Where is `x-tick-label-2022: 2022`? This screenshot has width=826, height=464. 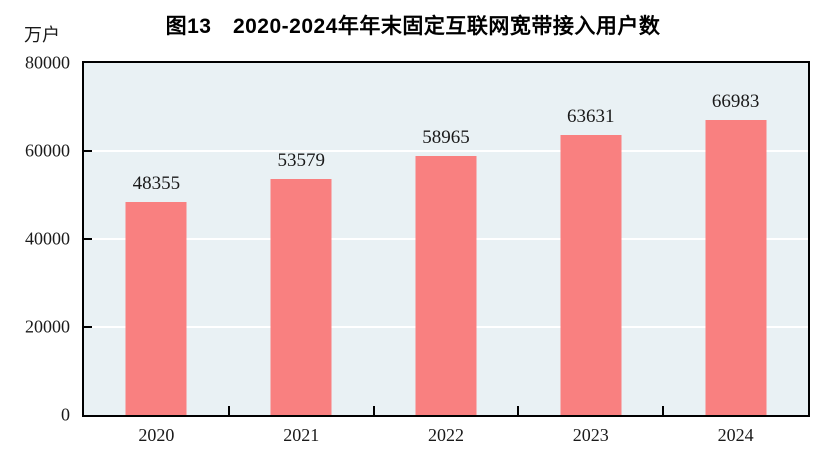
x-tick-label-2022: 2022 is located at coordinates (446, 435).